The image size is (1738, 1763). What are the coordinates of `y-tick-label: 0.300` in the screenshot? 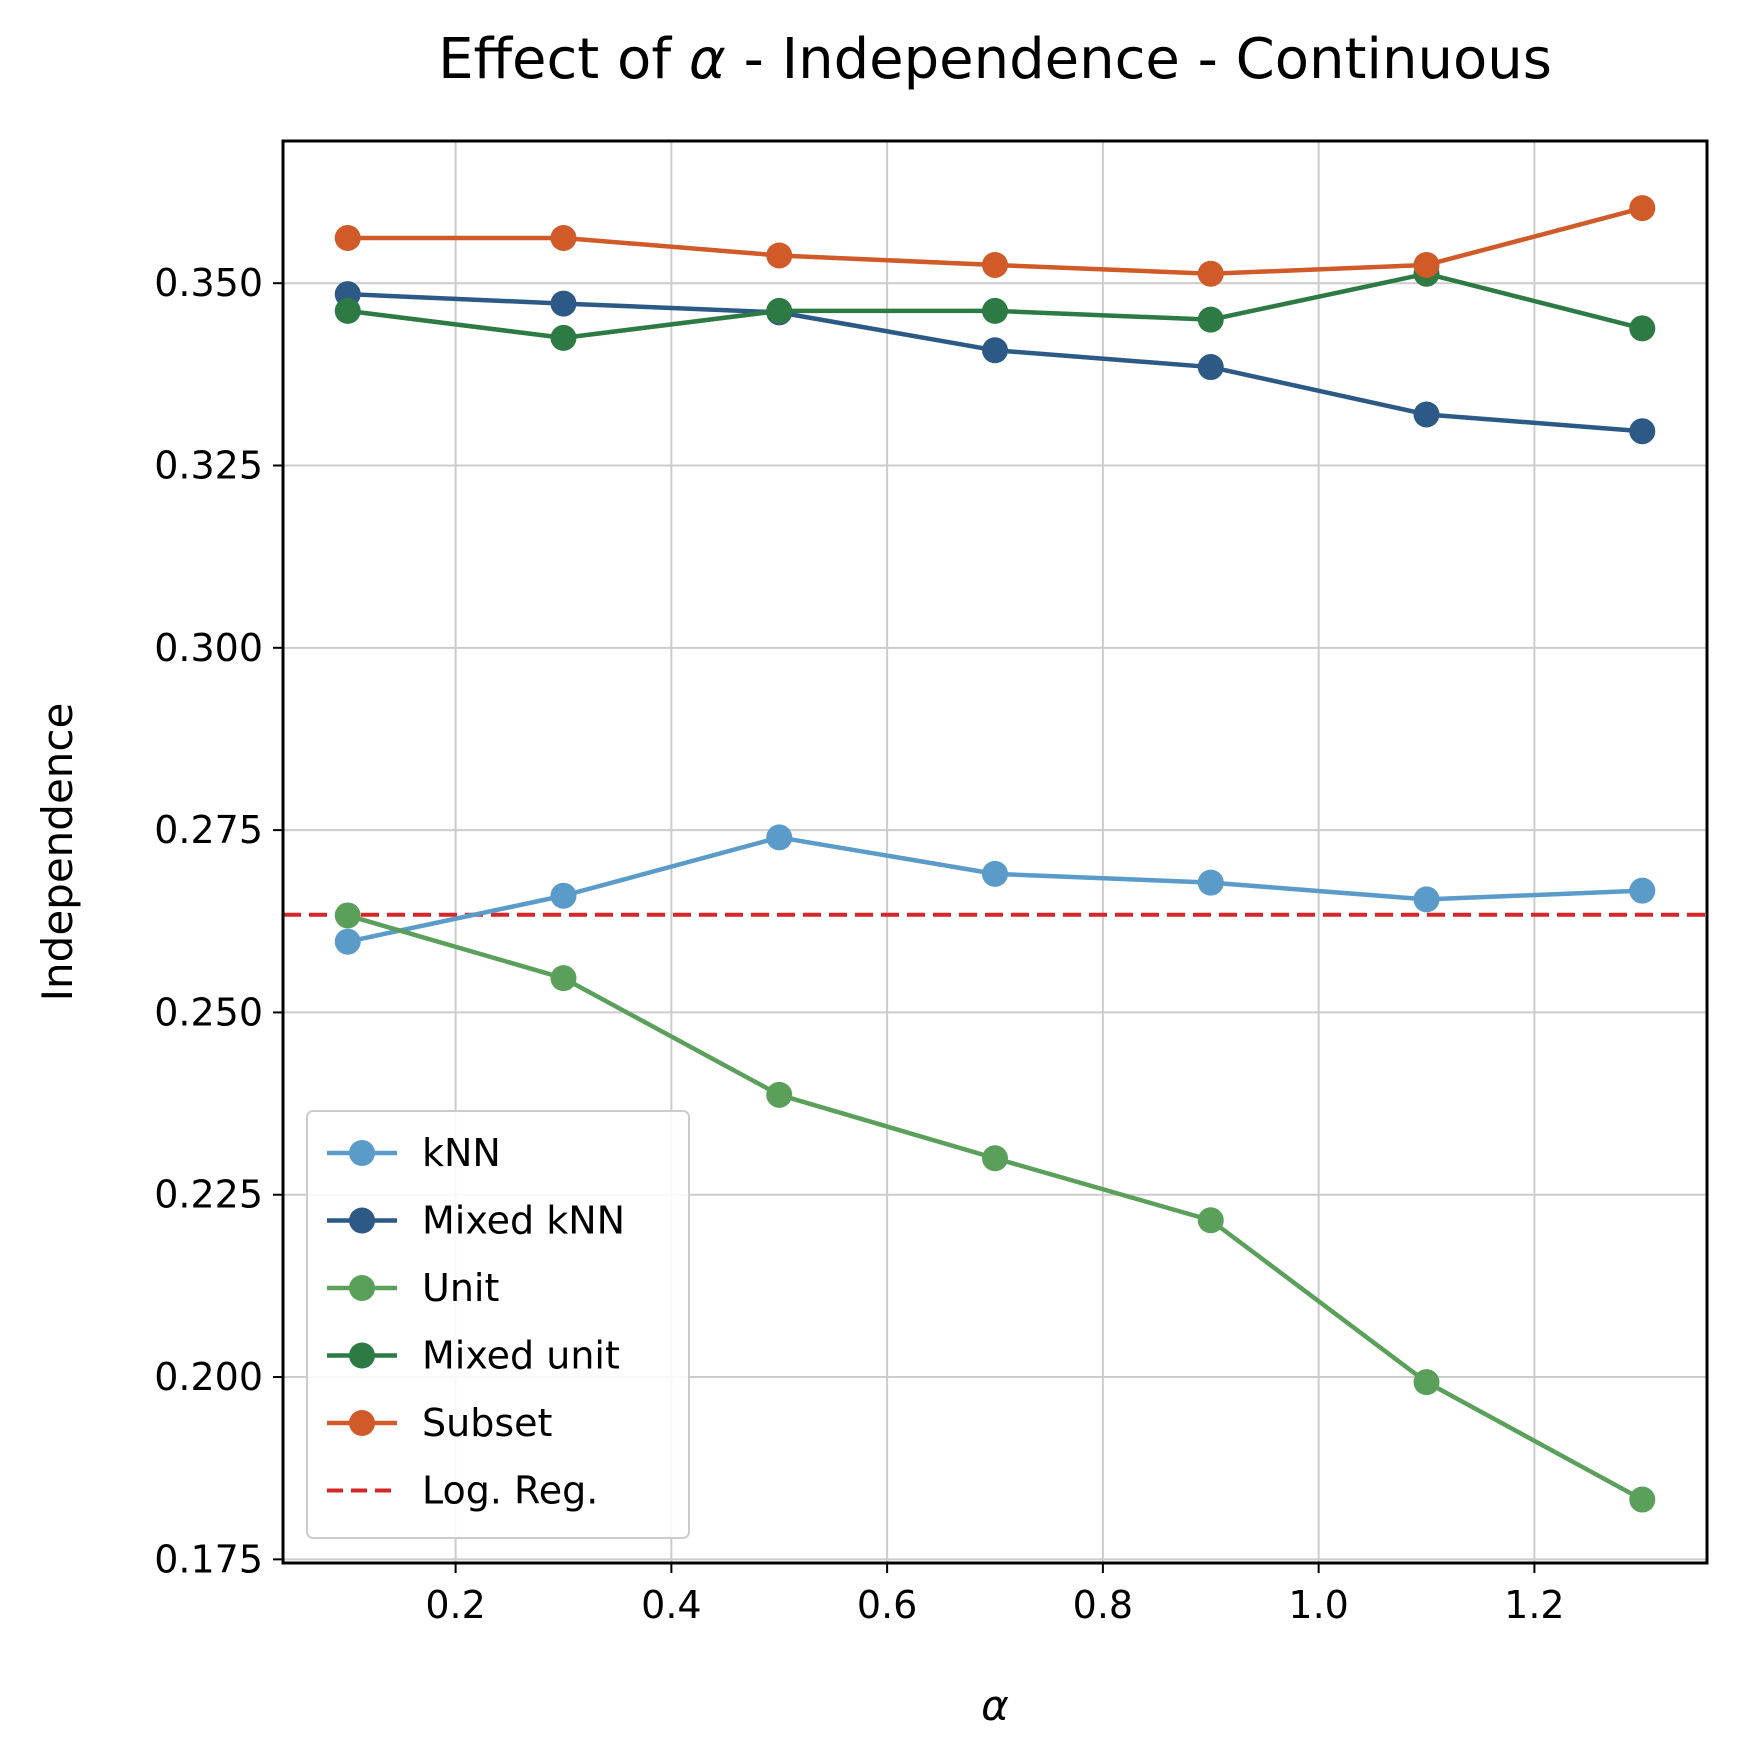 It's located at (208, 648).